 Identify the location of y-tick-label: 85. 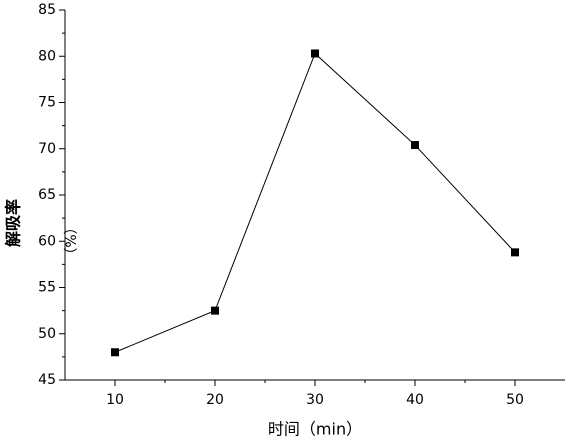
(47, 10).